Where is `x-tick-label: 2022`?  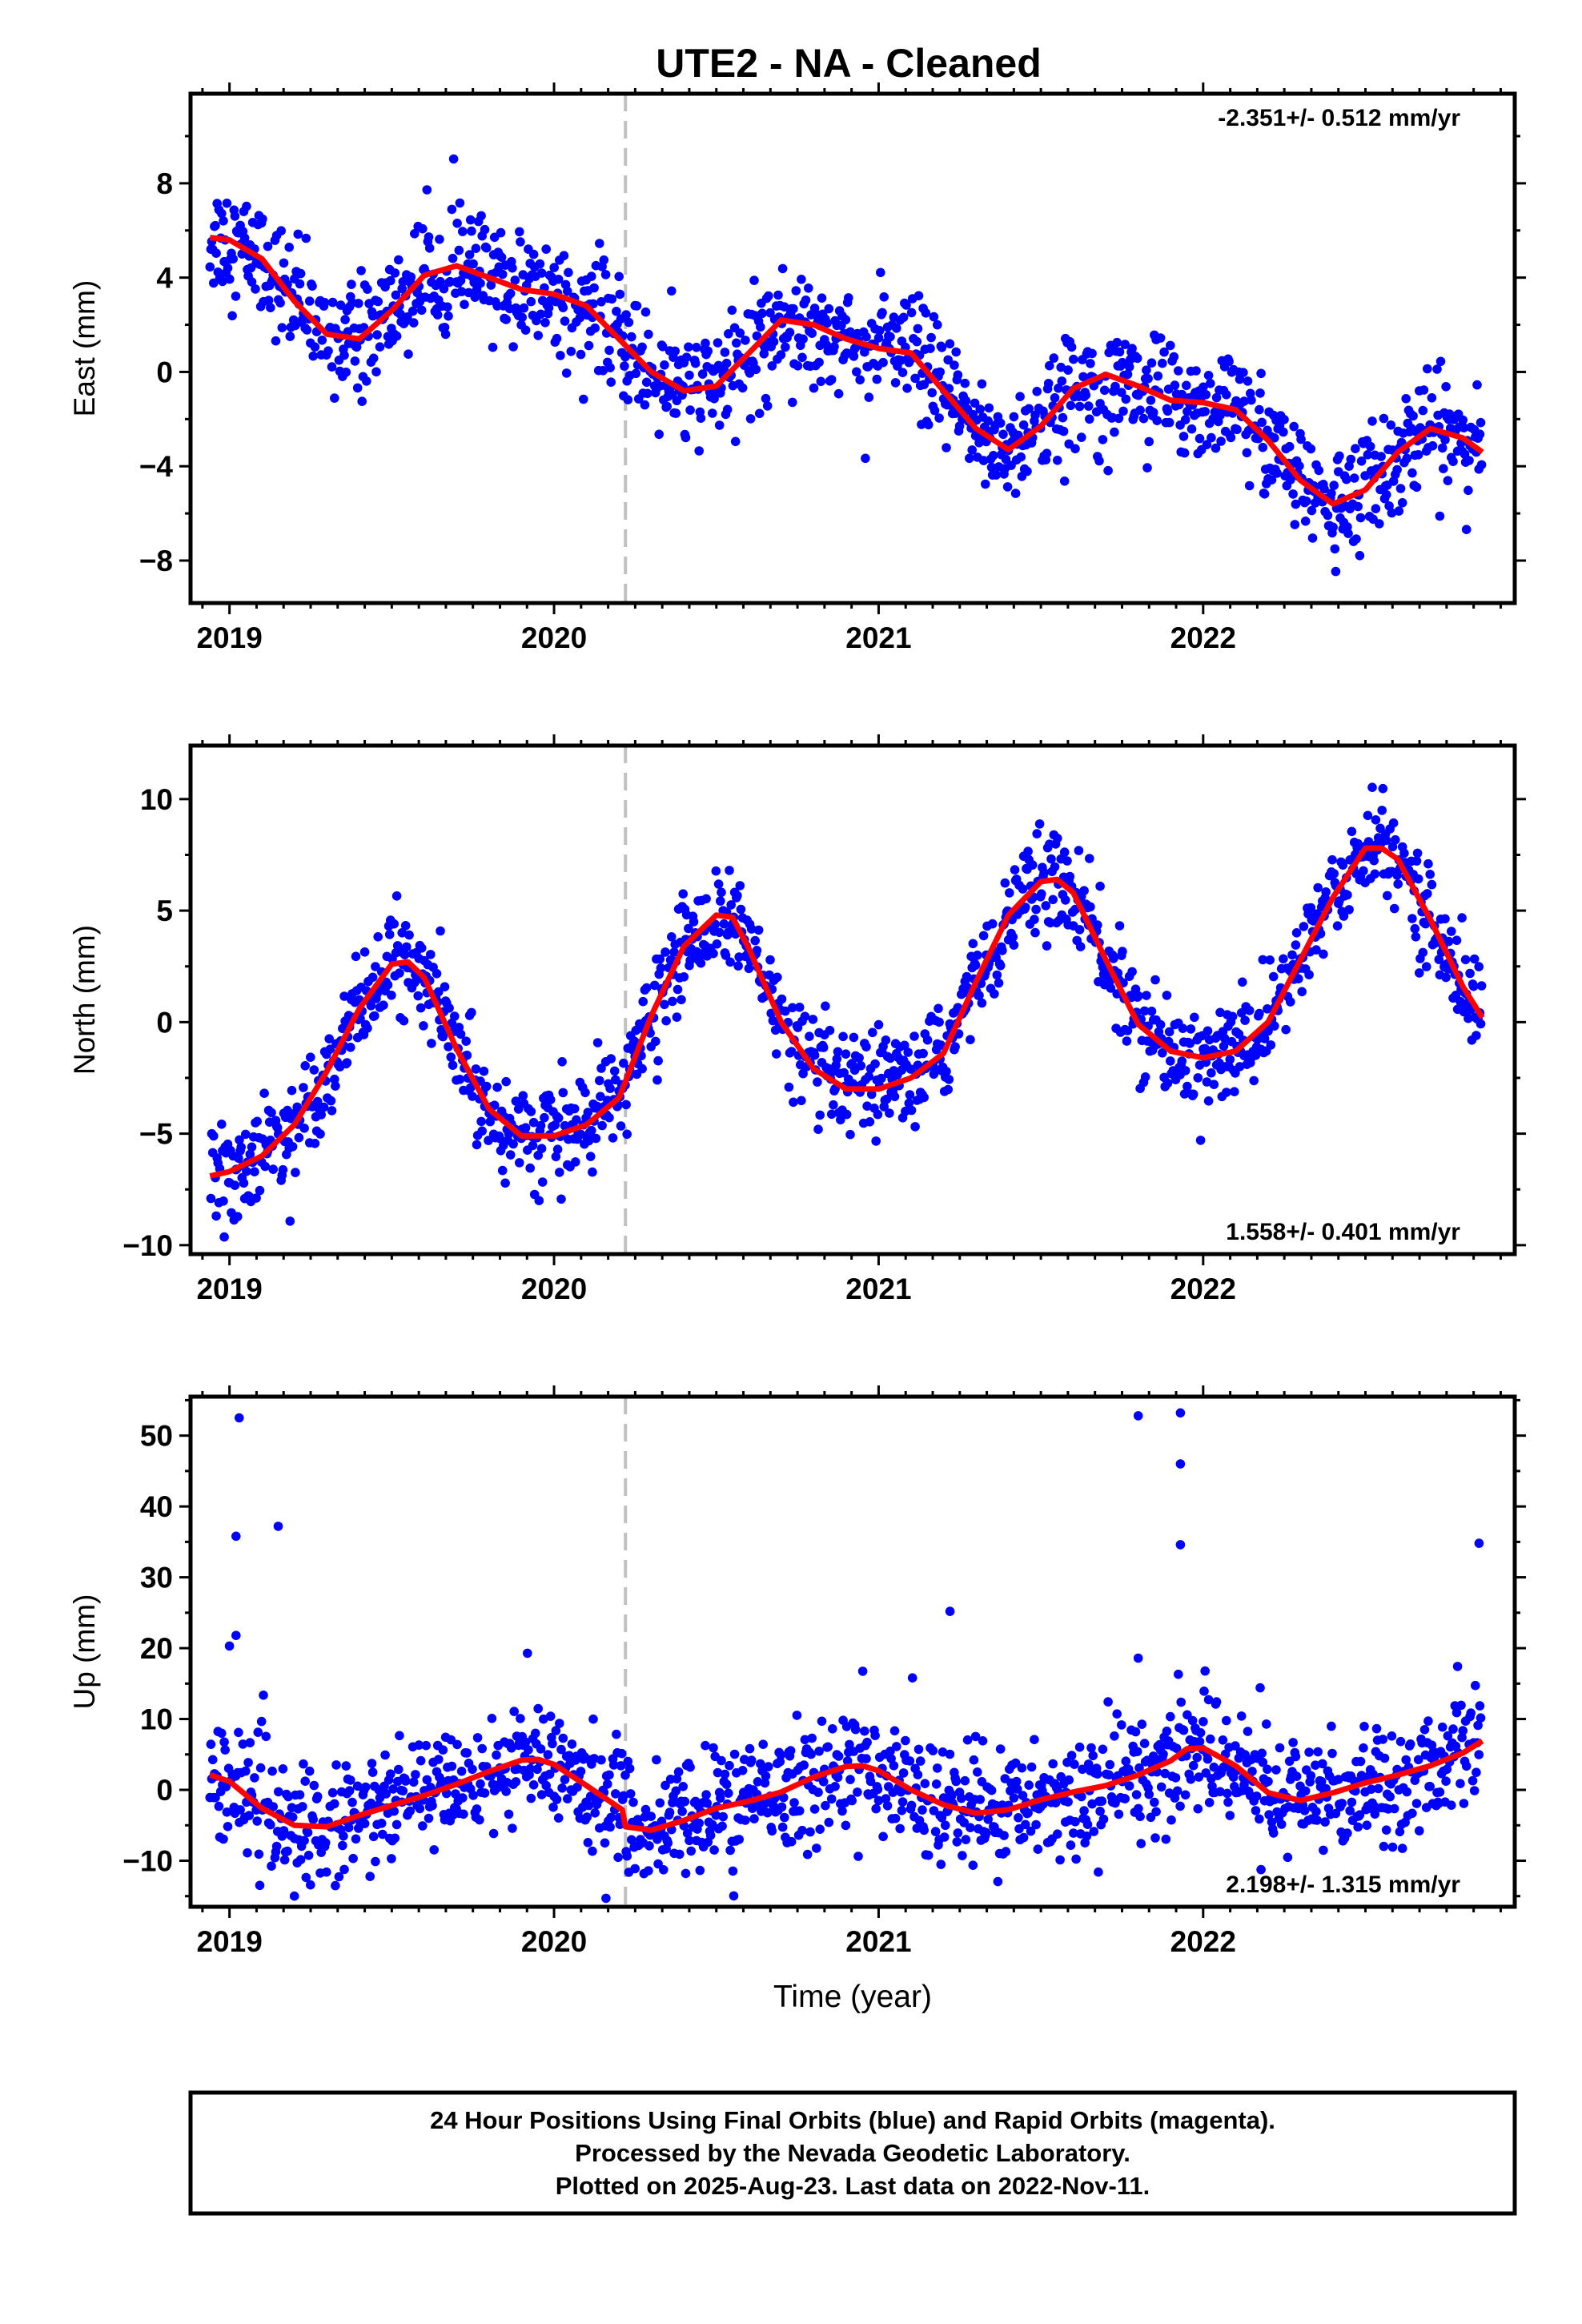
x-tick-label: 2022 is located at coordinates (1203, 1289).